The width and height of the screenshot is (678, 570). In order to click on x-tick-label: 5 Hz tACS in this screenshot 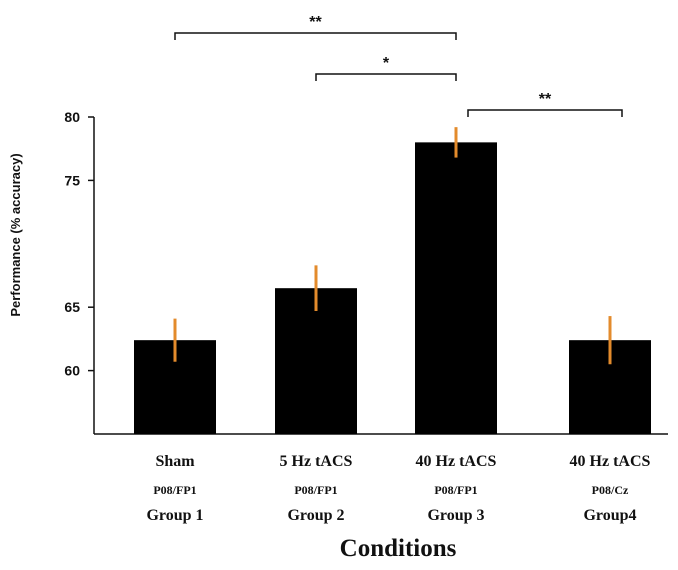, I will do `click(316, 461)`.